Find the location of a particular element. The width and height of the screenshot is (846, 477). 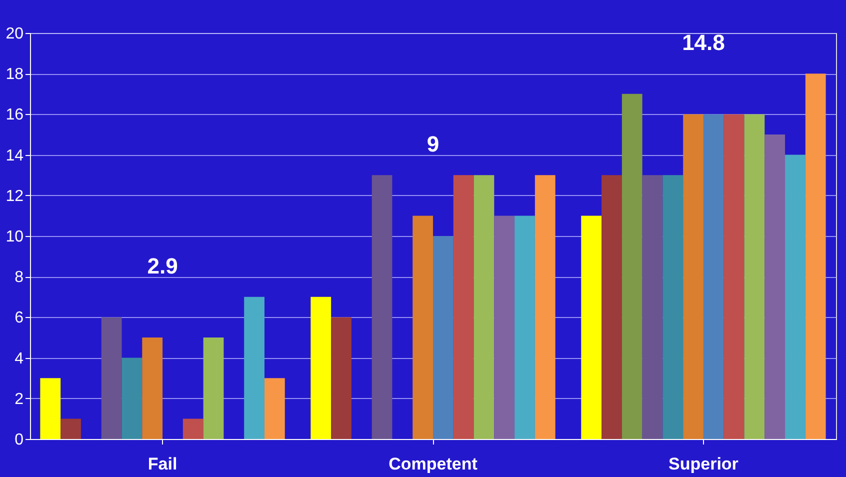

y-tick-label: 10 is located at coordinates (15, 237).